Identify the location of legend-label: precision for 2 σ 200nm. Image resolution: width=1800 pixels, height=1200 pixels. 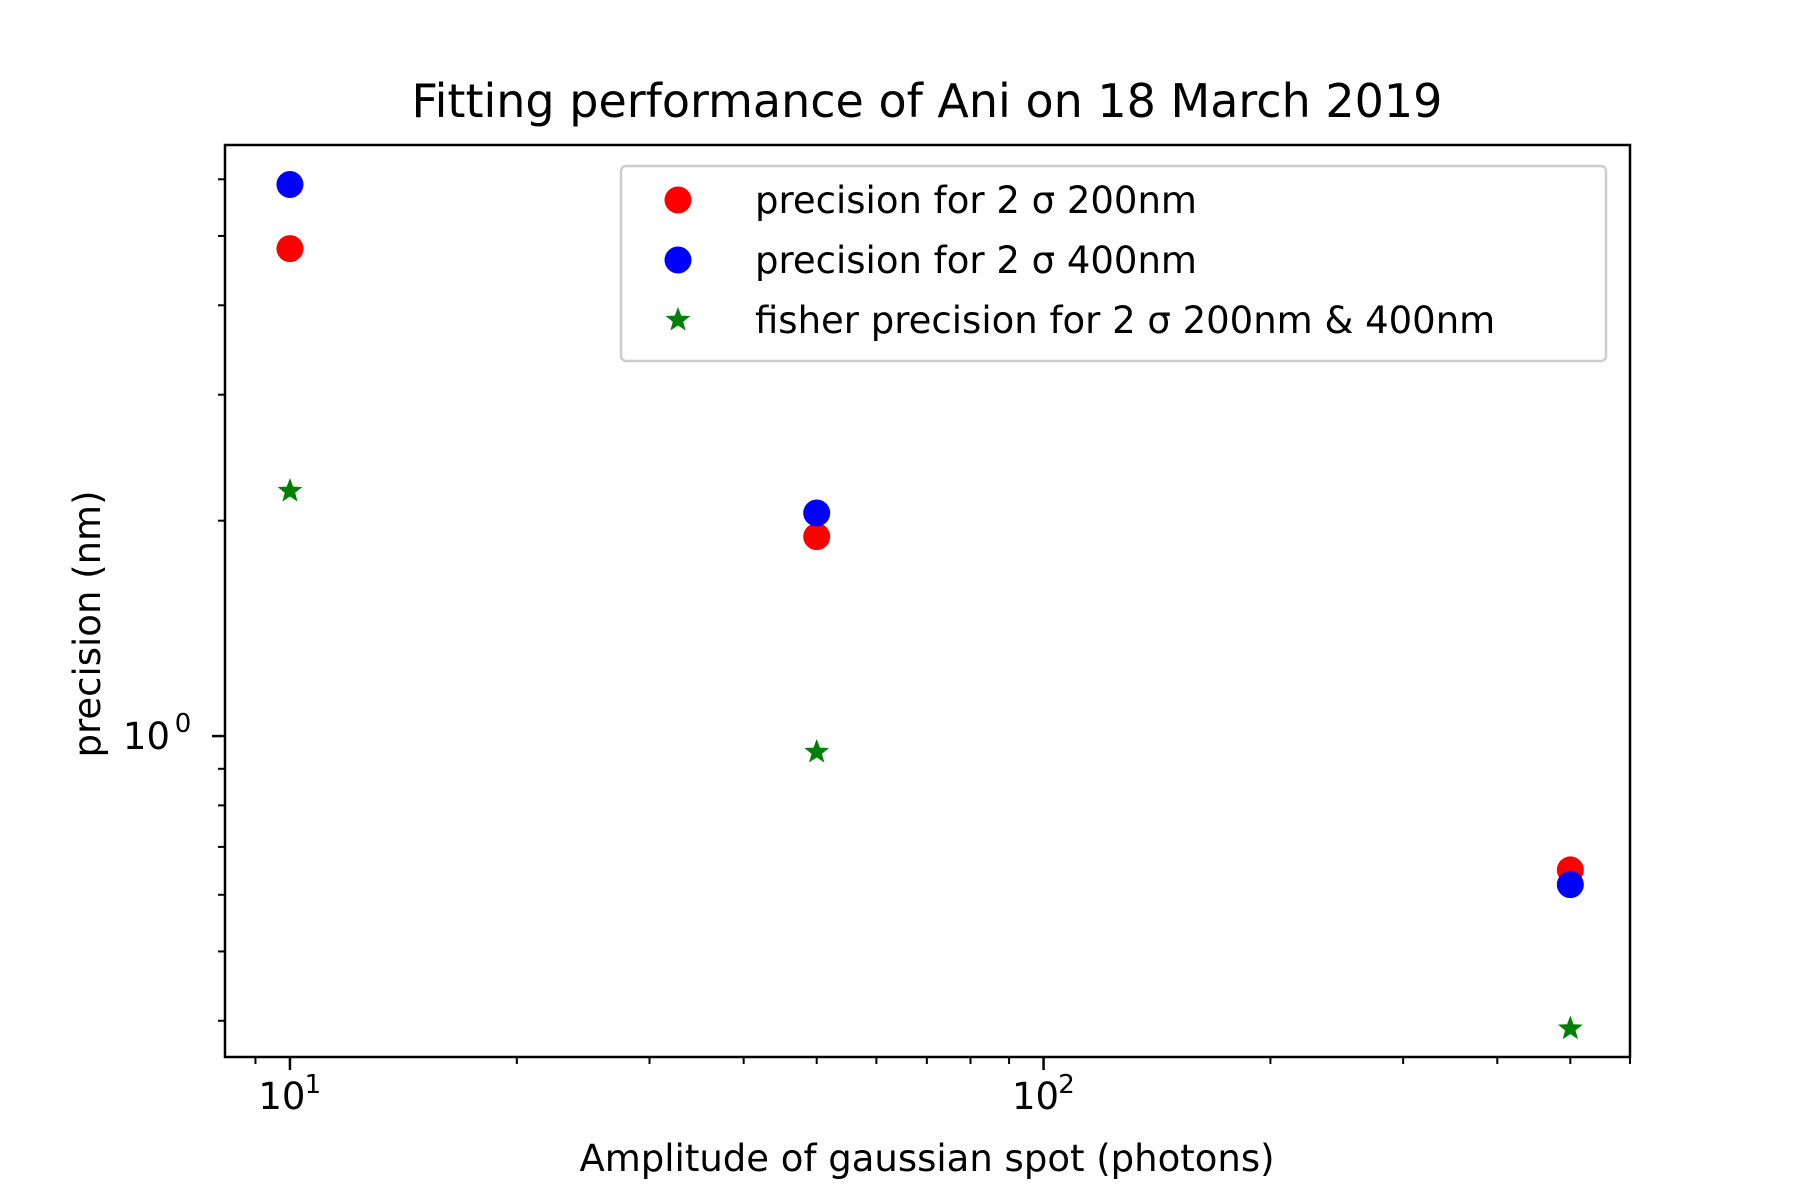
(976, 200).